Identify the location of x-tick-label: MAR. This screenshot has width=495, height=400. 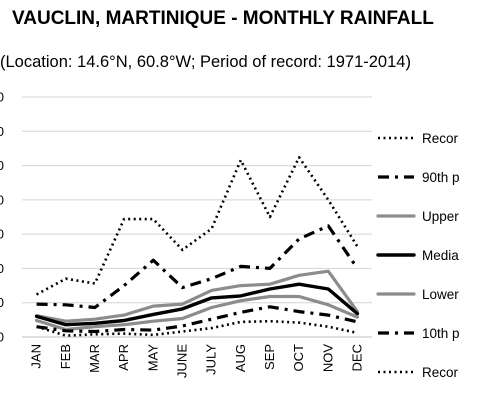
(94, 358).